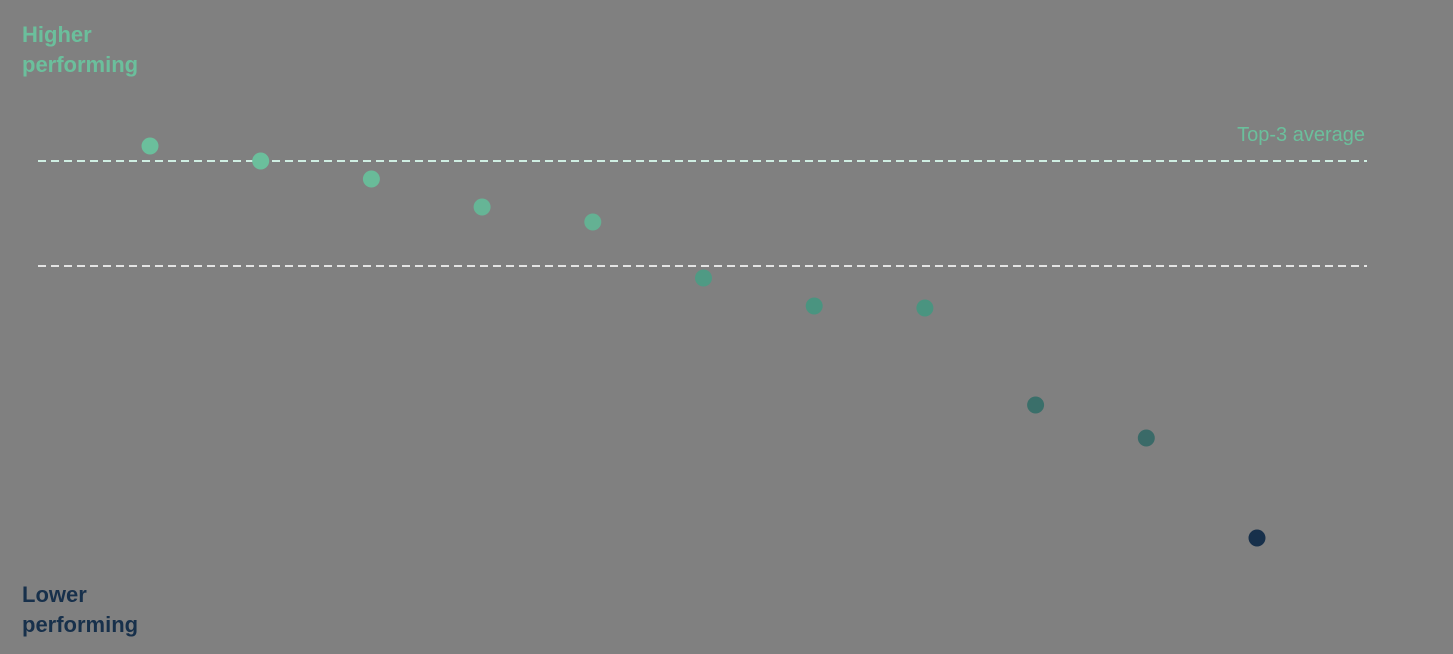 This screenshot has width=1453, height=654. Describe the element at coordinates (80, 49) in the screenshot. I see `top-label: Higher performing` at that location.